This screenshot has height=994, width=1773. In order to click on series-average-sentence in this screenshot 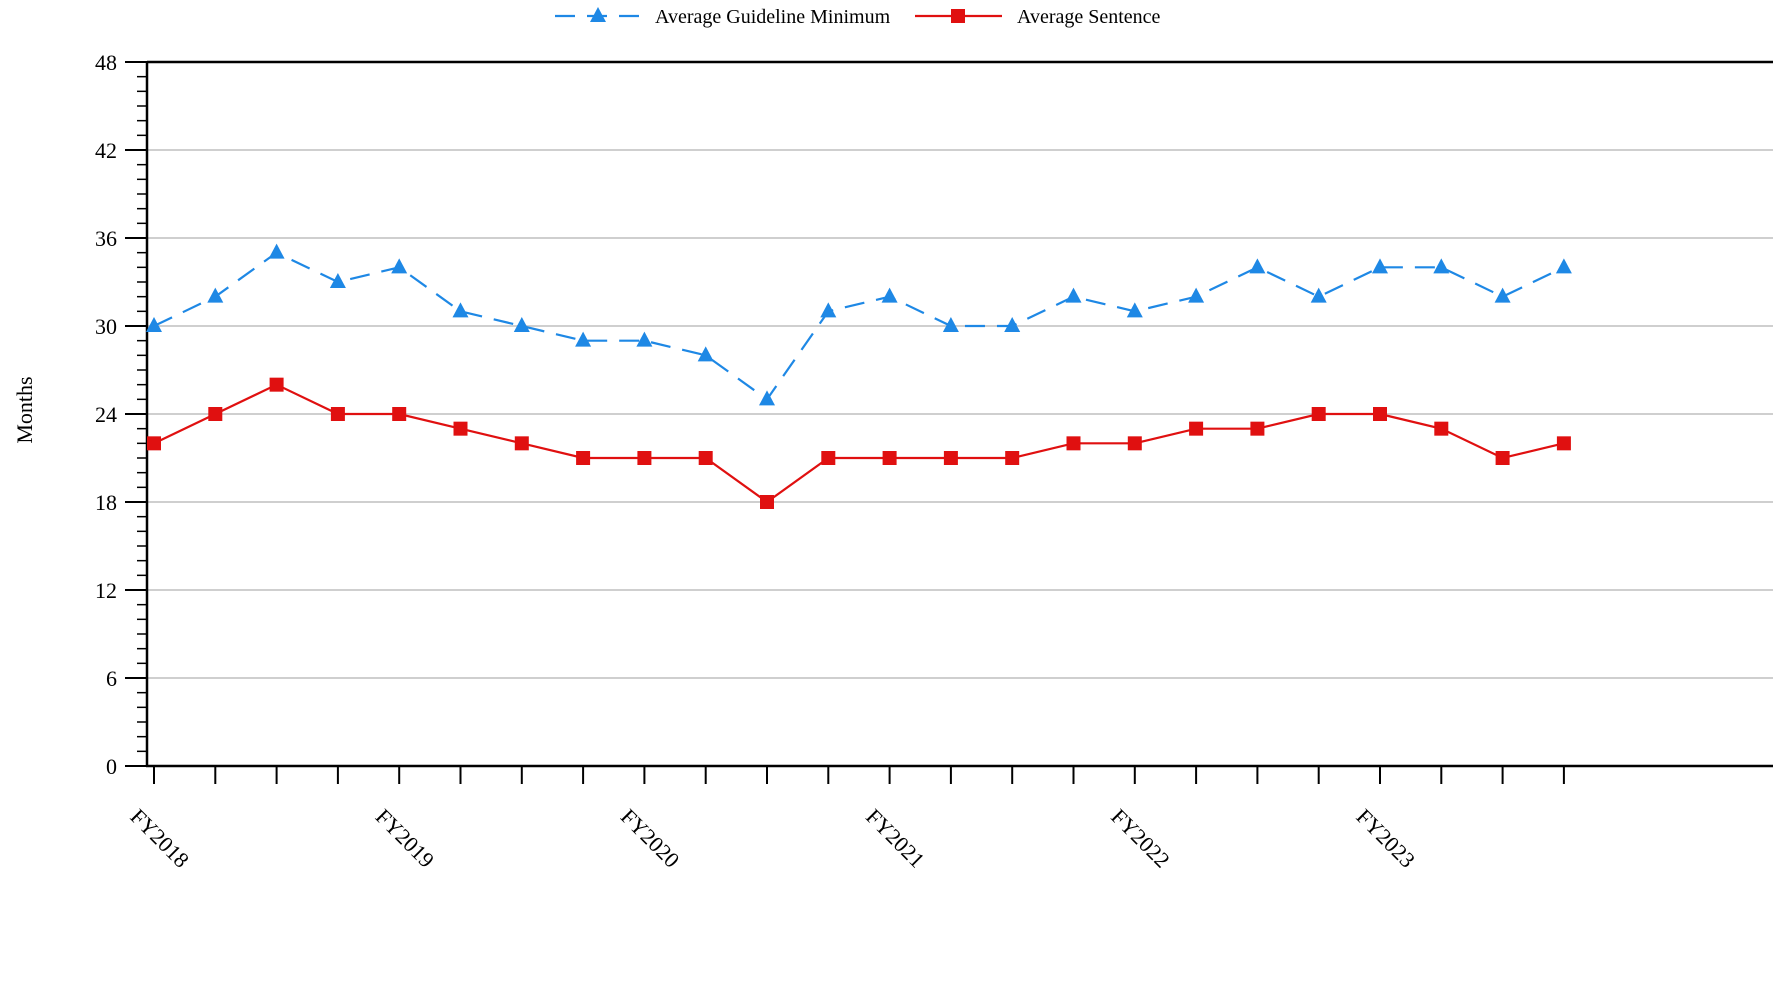, I will do `click(859, 443)`.